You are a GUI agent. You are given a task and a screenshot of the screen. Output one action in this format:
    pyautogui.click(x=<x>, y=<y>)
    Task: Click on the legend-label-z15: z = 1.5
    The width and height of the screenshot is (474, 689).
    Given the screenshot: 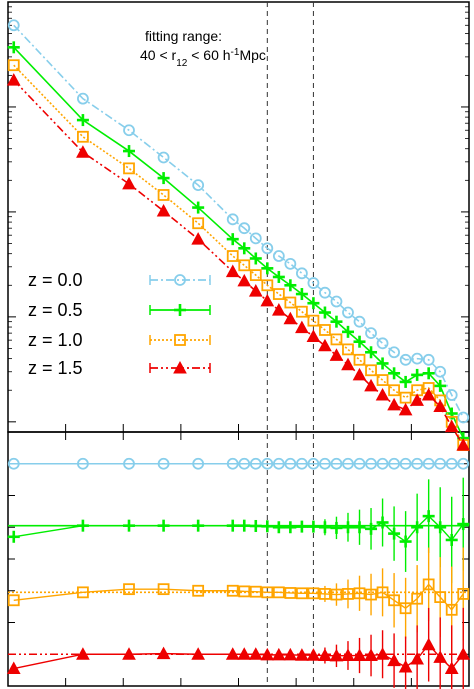 What is the action you would take?
    pyautogui.click(x=55, y=368)
    